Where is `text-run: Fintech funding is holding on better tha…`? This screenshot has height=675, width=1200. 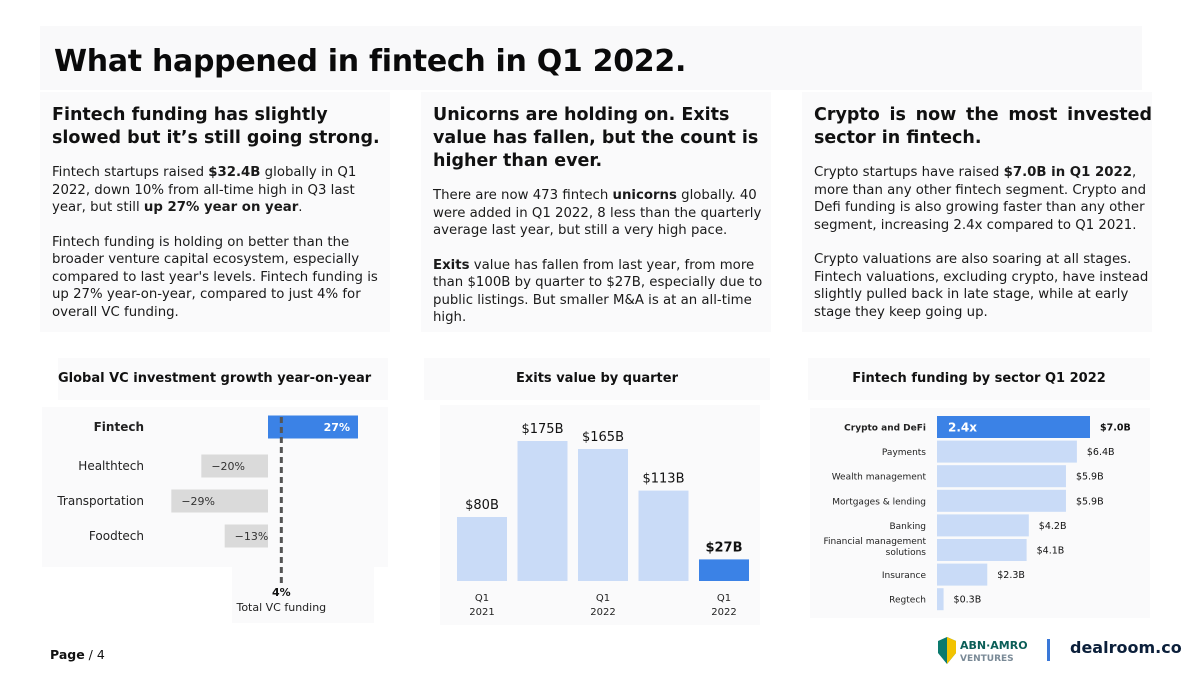
text-run: Fintech funding is holding on better tha… is located at coordinates (215, 277).